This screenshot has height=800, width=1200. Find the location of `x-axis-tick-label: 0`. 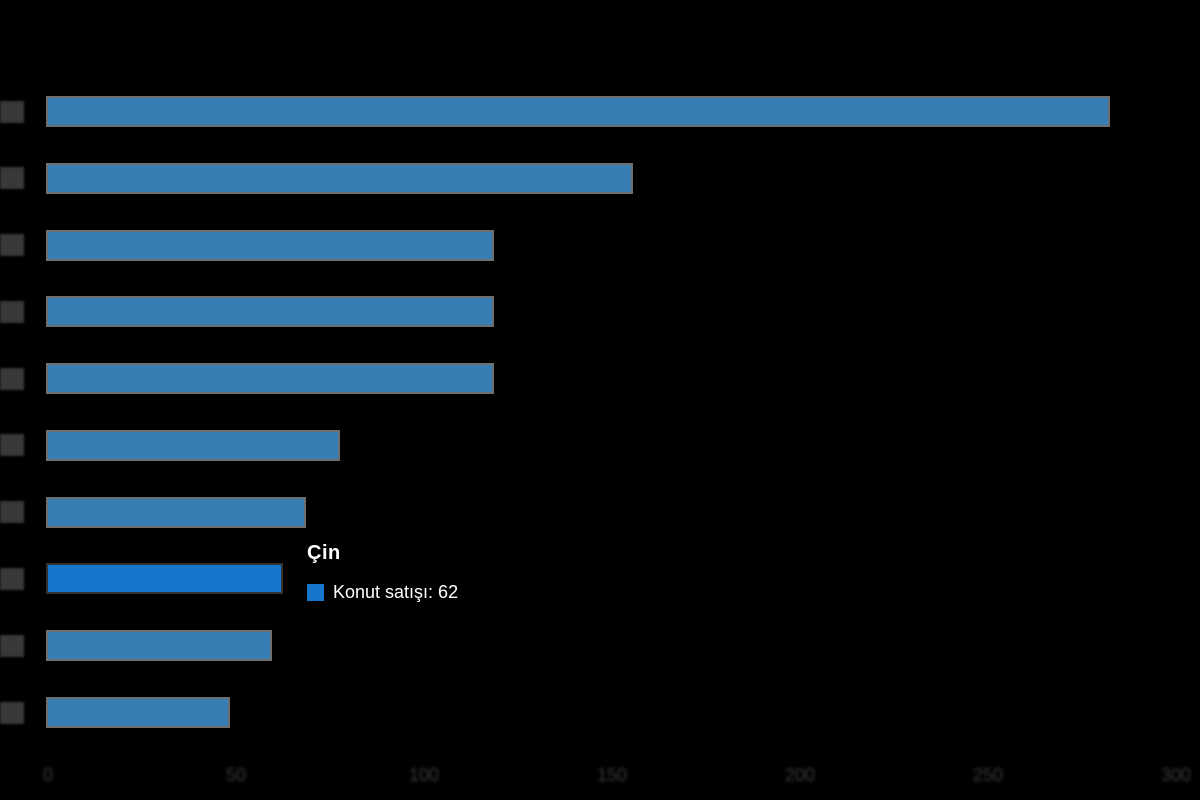

x-axis-tick-label: 0 is located at coordinates (48, 775).